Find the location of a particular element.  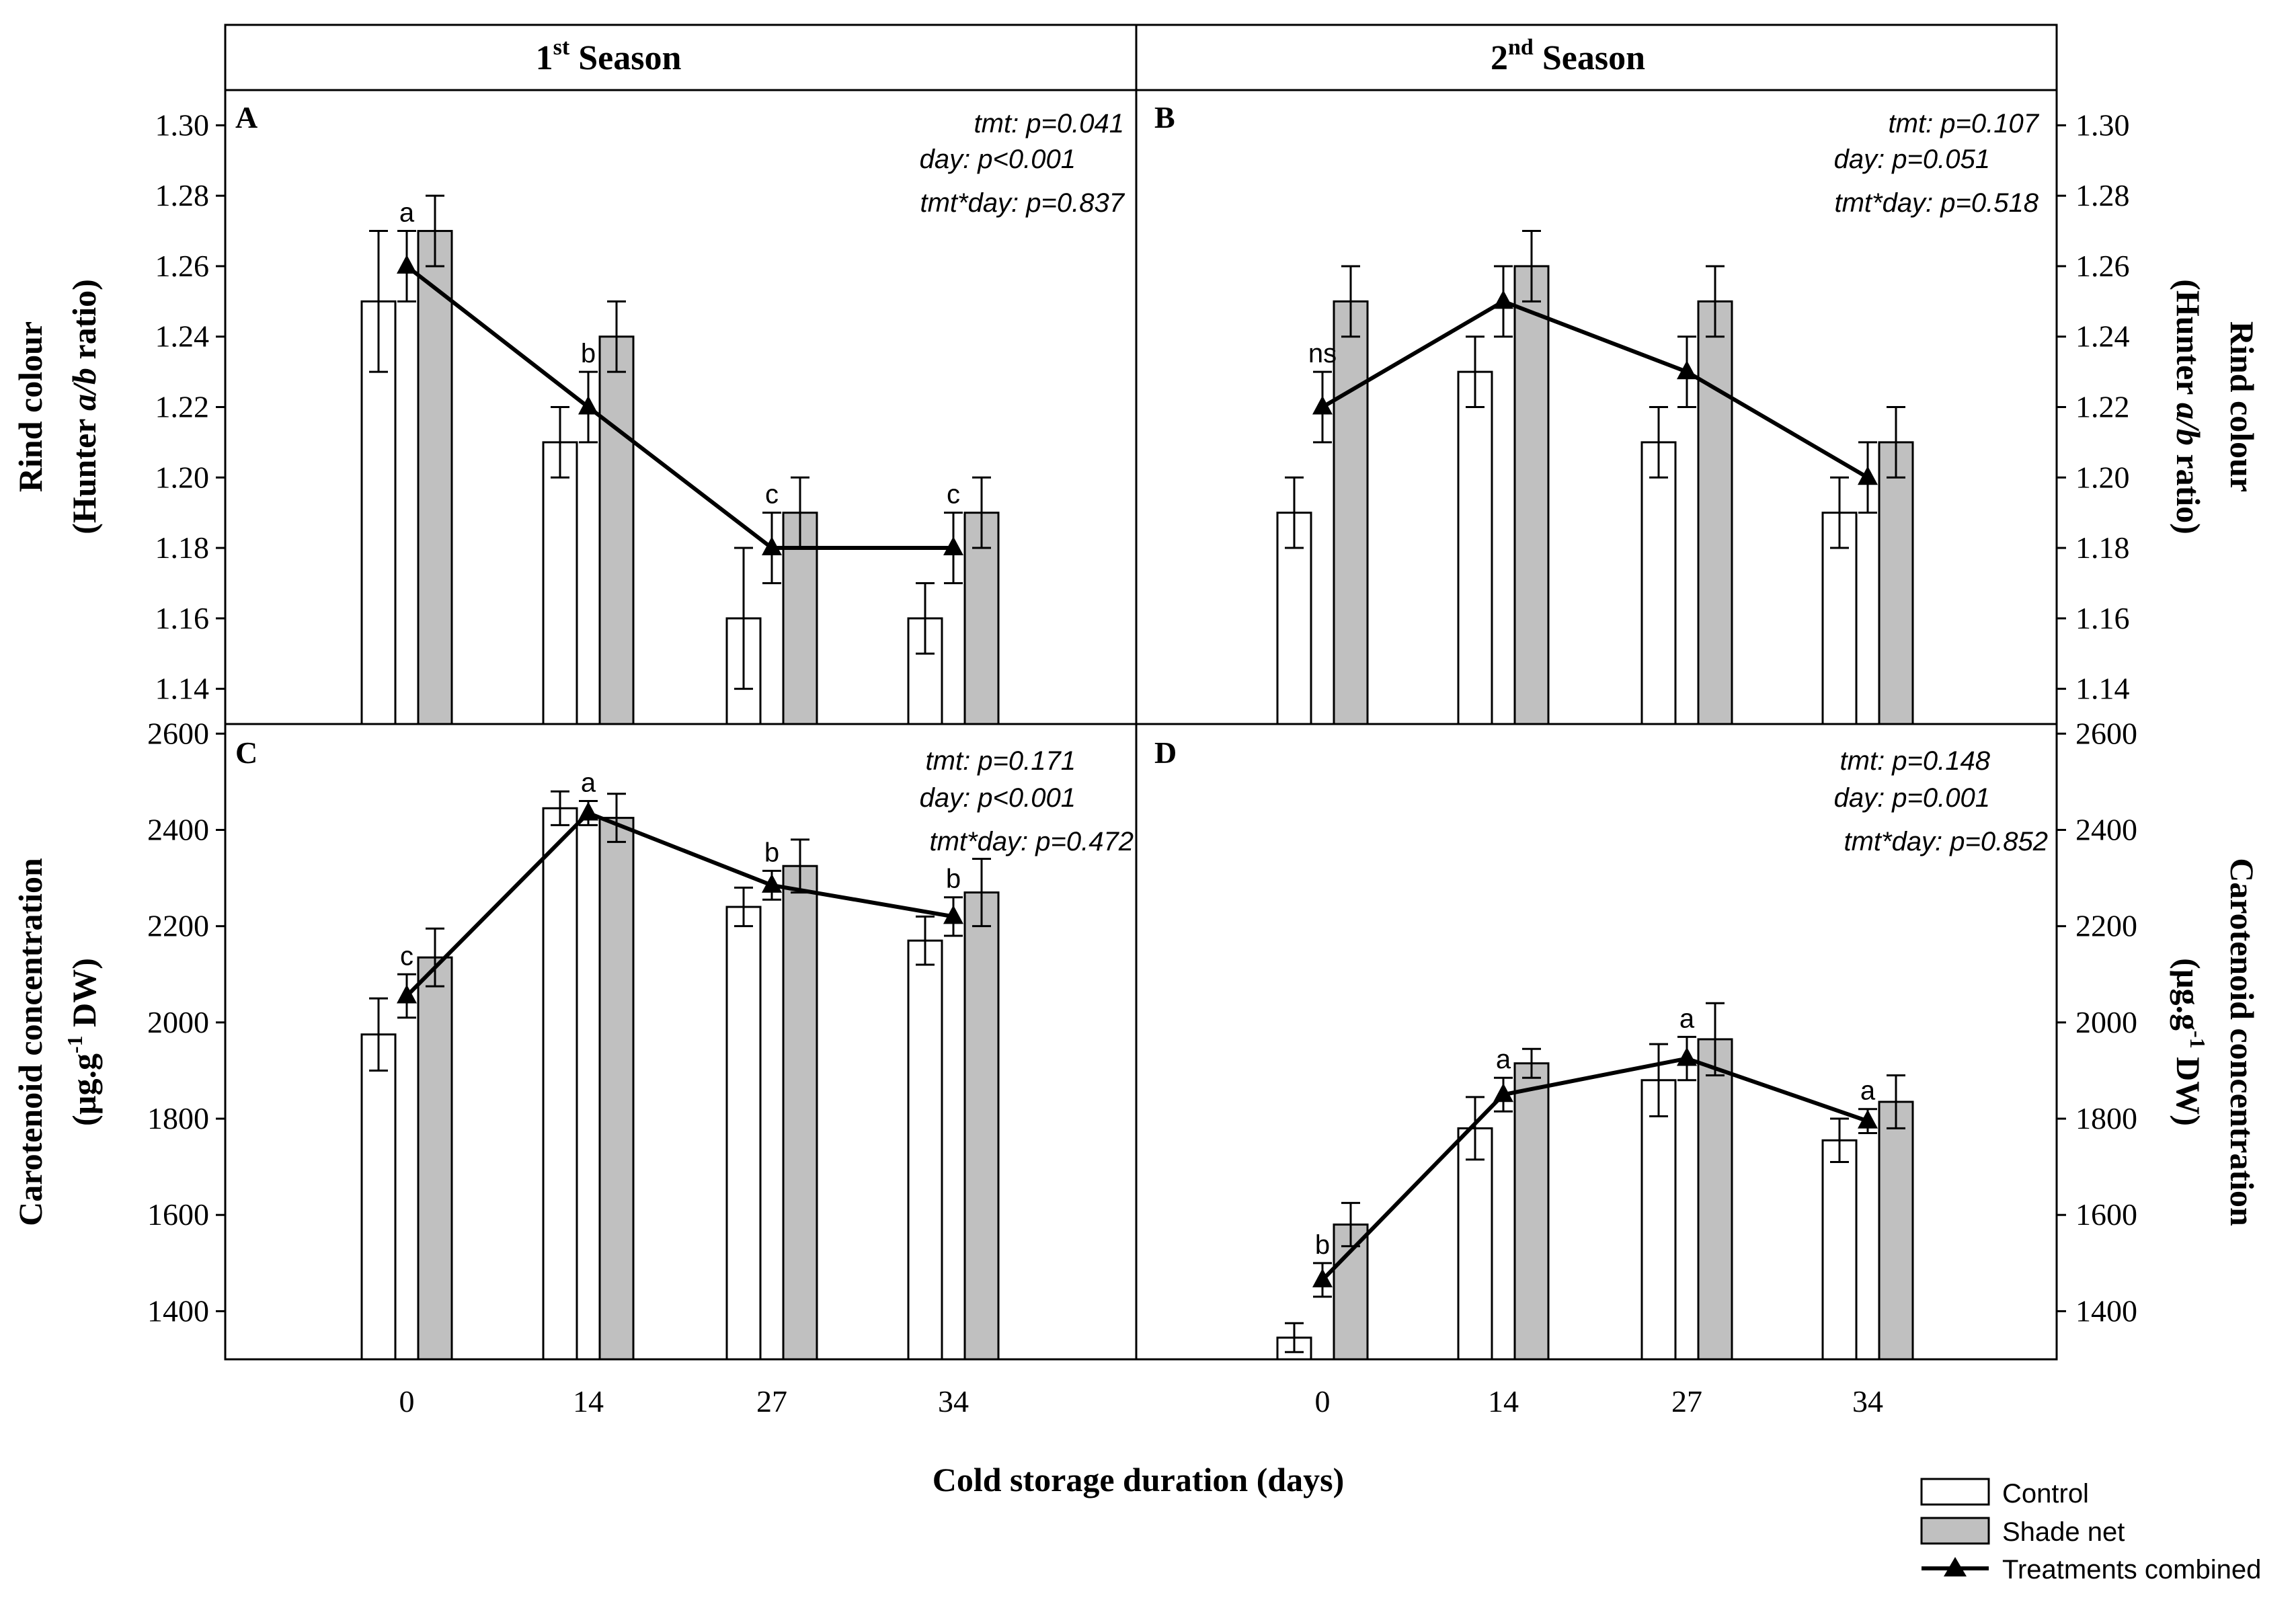

ytick-label-D-2: 1800 is located at coordinates (2106, 1118).